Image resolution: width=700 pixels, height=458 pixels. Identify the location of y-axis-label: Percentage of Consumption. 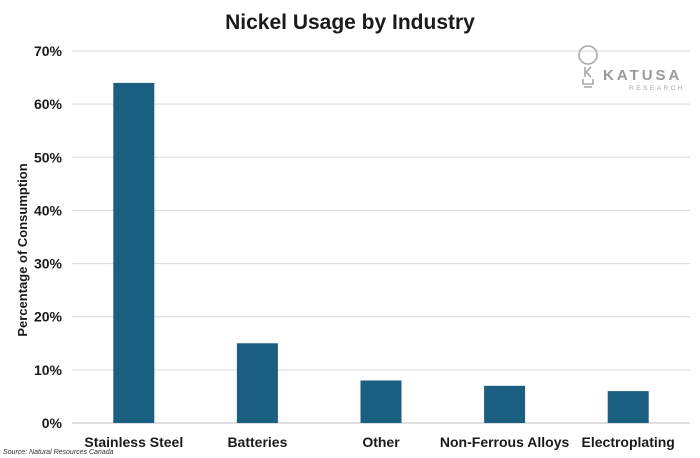
(22, 249).